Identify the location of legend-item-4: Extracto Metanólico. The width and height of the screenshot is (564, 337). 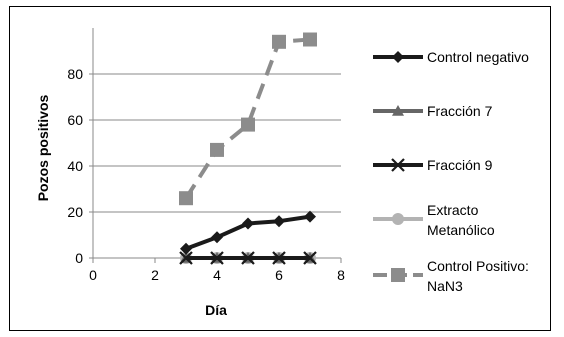
(434, 220).